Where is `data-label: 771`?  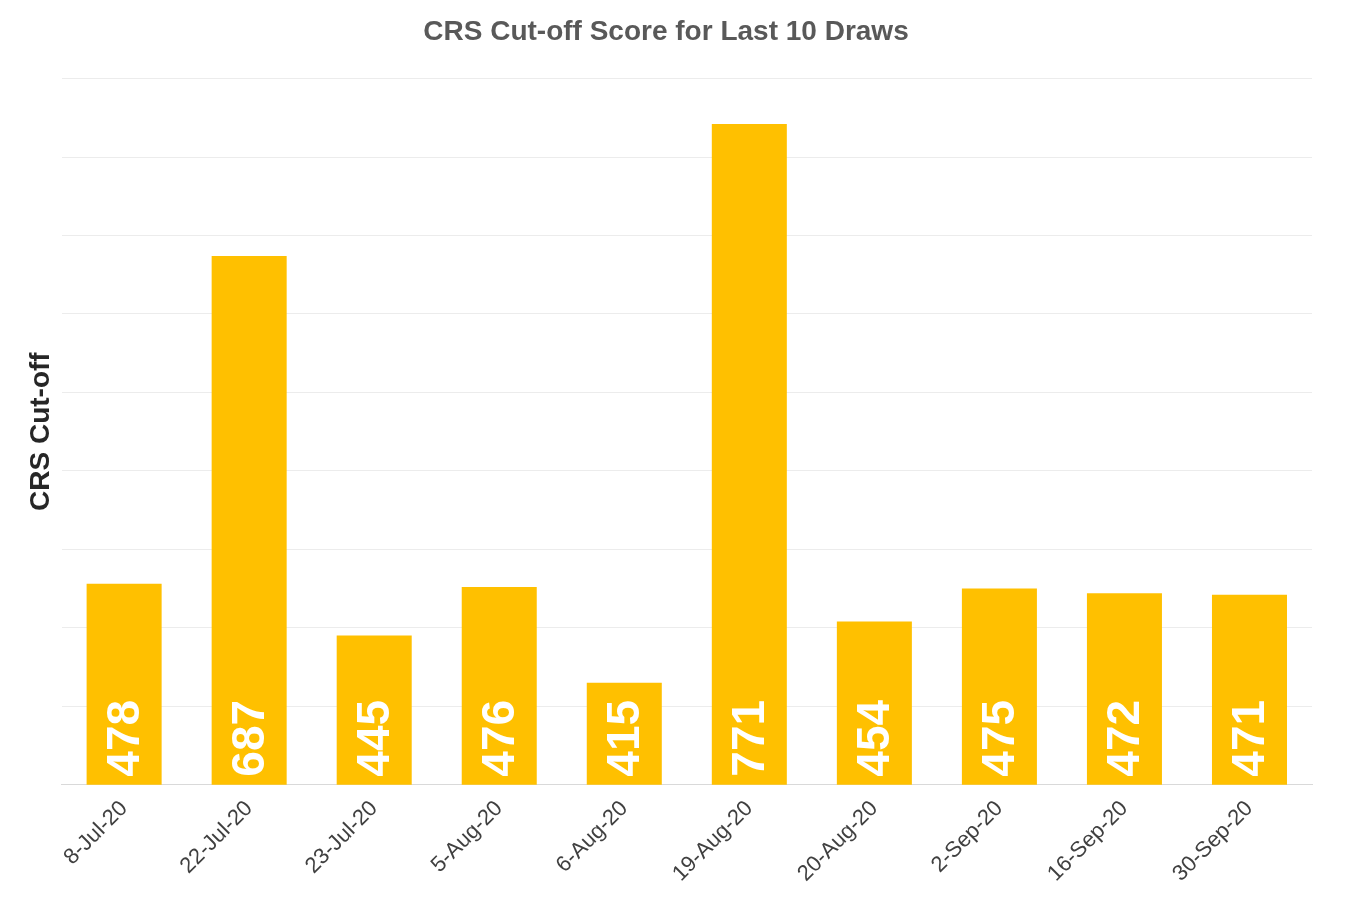 data-label: 771 is located at coordinates (748, 738).